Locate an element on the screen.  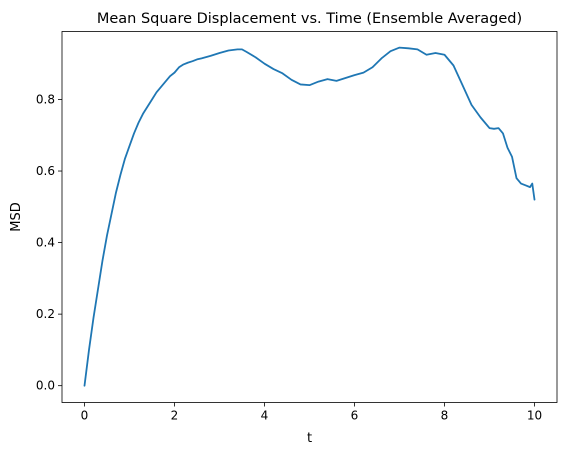
x-tick-label: 6 is located at coordinates (355, 416).